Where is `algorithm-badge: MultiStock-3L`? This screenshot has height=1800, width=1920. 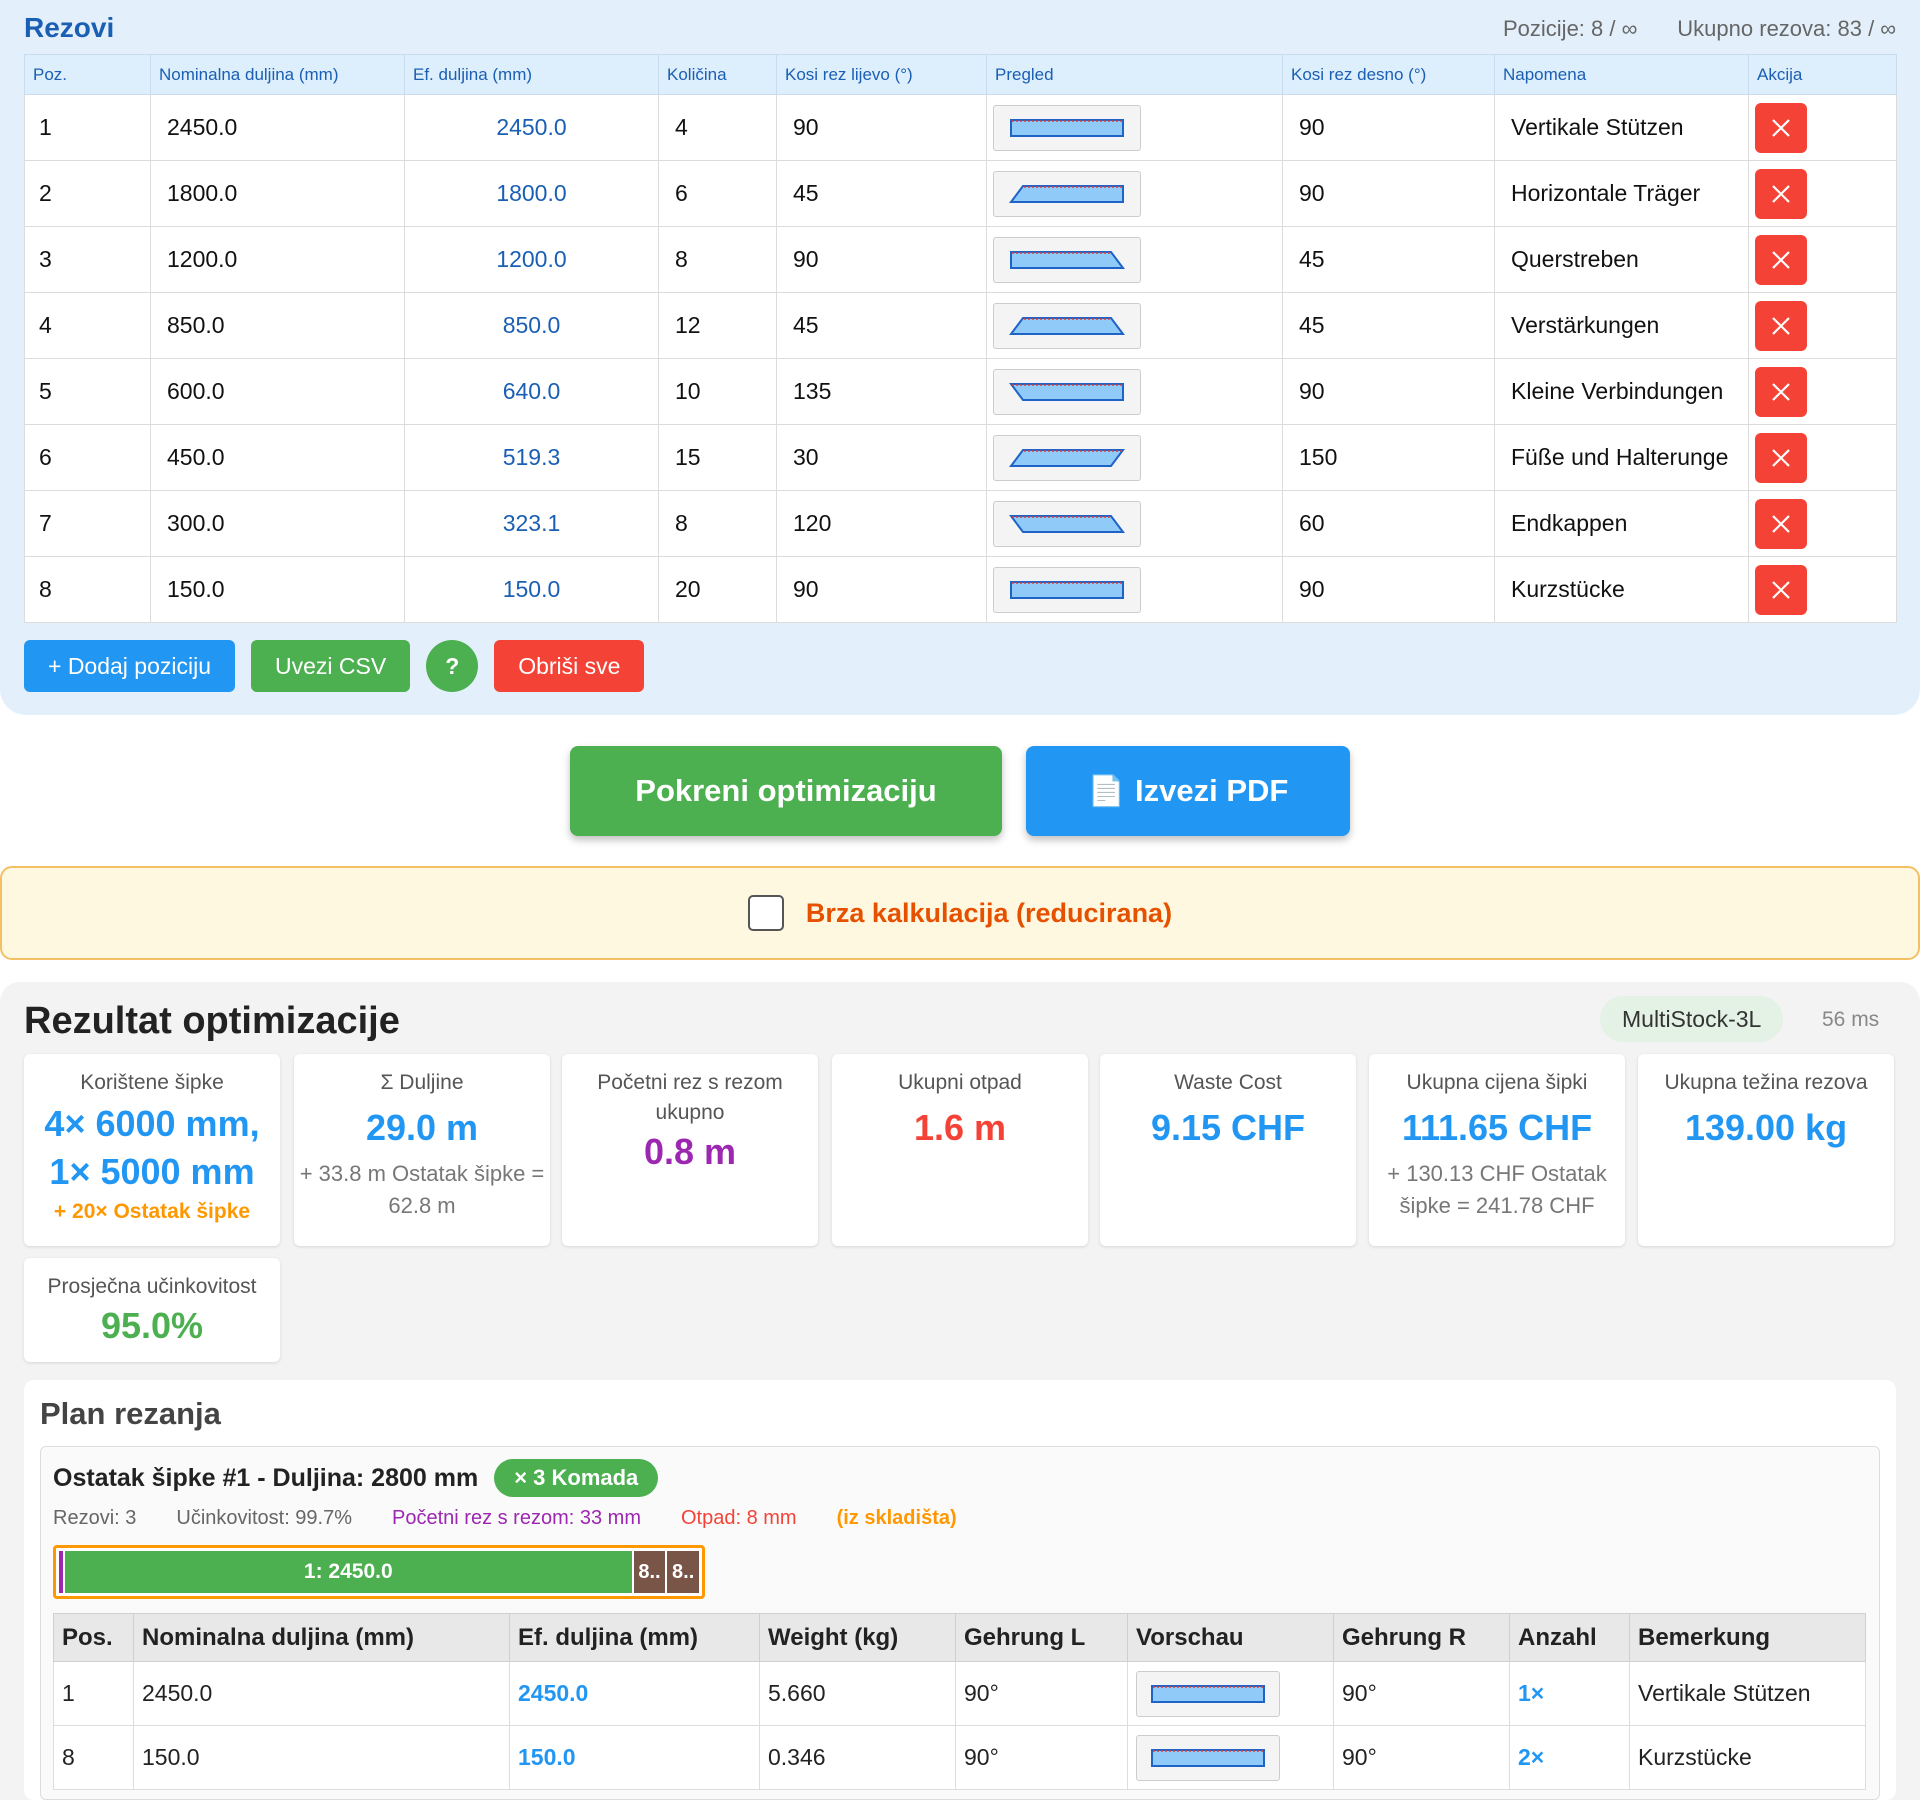
algorithm-badge: MultiStock-3L is located at coordinates (1692, 1019).